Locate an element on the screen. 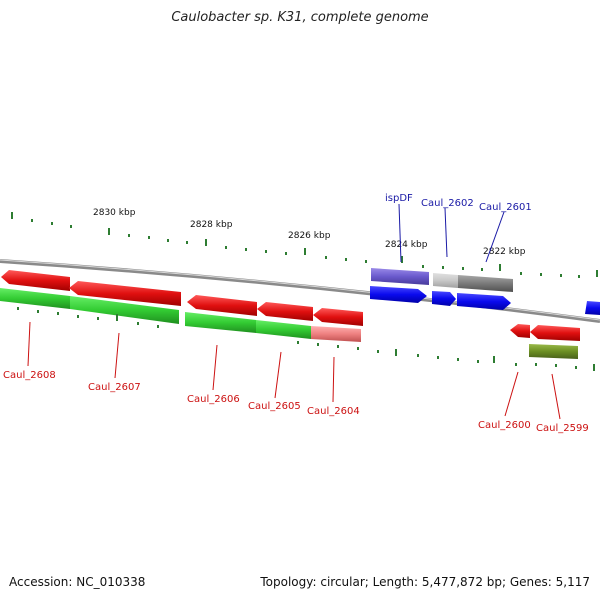 Image resolution: width=600 pixels, height=600 pixels. scale-label-2826: 2826 kbp is located at coordinates (309, 236).